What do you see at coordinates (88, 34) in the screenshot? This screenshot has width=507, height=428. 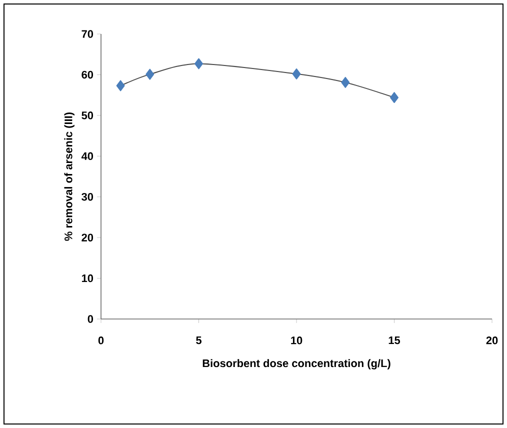 I see `y-tick-label: 70` at bounding box center [88, 34].